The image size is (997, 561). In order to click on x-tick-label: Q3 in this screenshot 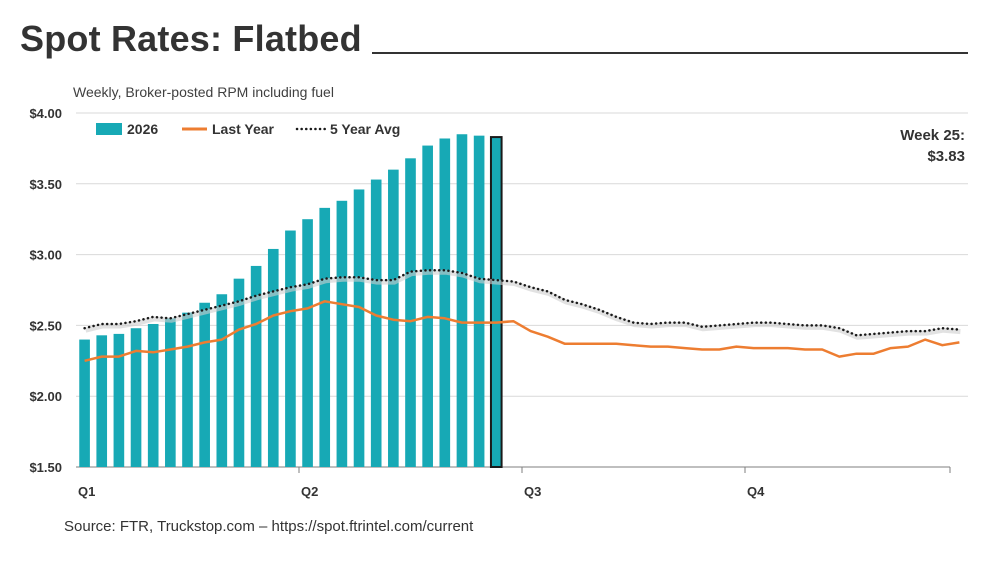, I will do `click(532, 491)`.